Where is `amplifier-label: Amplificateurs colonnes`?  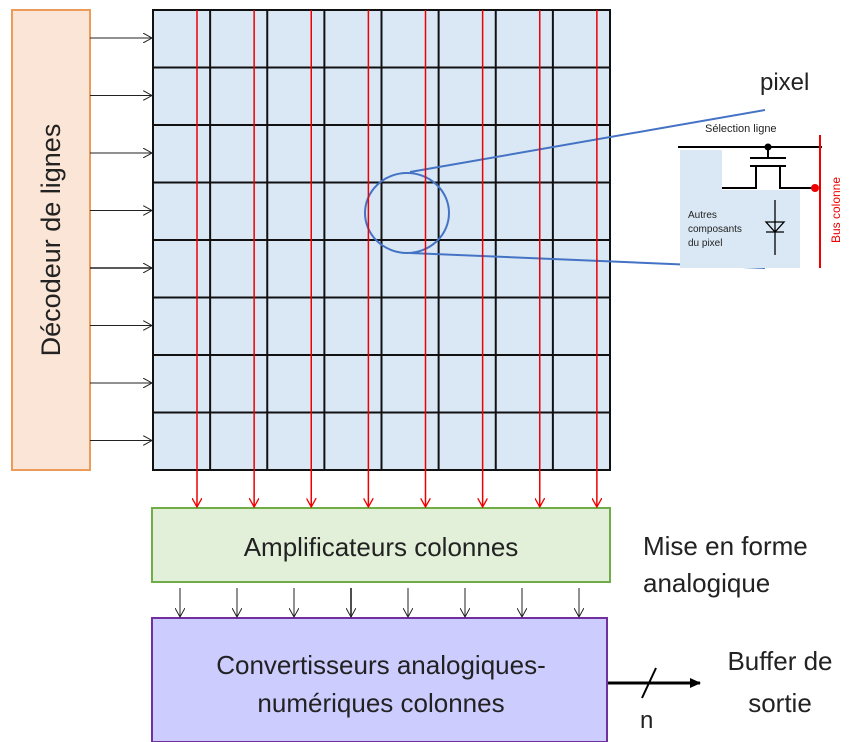
amplifier-label: Amplificateurs colonnes is located at coordinates (381, 547).